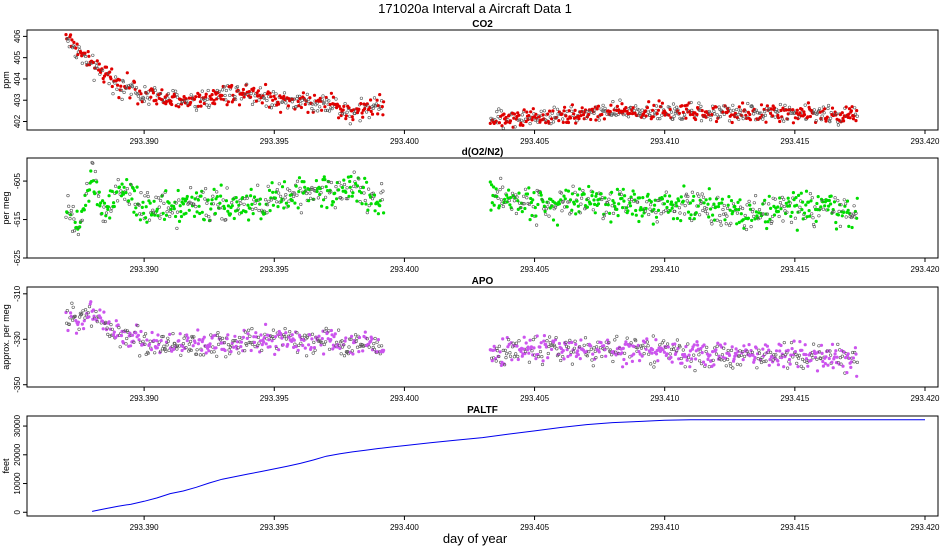  What do you see at coordinates (404, 398) in the screenshot?
I see `x-tick-label: 293.400` at bounding box center [404, 398].